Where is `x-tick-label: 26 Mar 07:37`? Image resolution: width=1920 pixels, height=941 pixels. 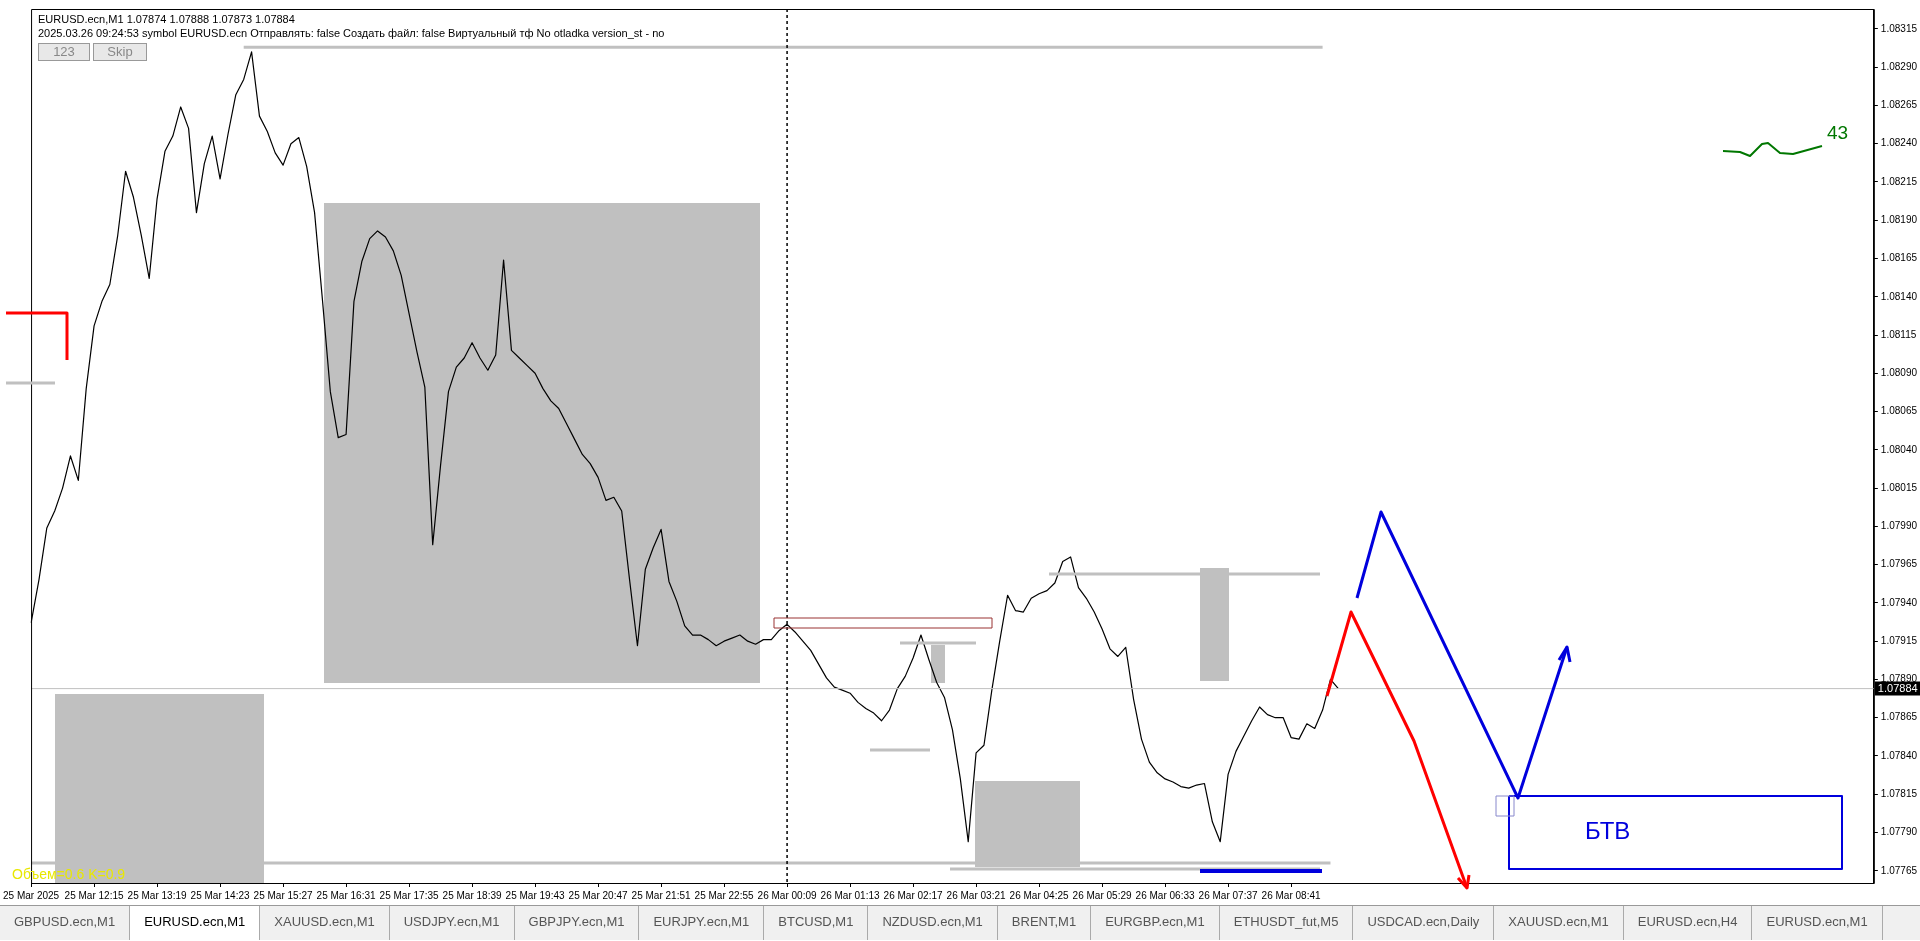 x-tick-label: 26 Mar 07:37 is located at coordinates (1228, 895).